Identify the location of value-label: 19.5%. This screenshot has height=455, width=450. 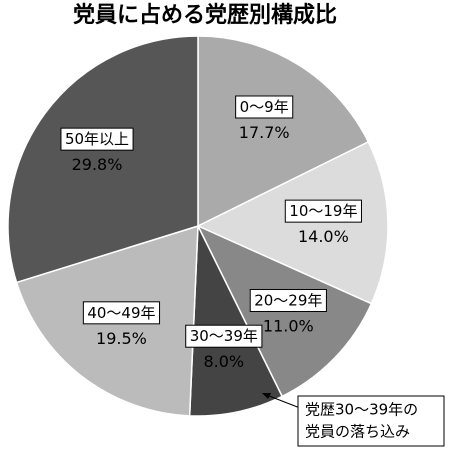
(121, 338).